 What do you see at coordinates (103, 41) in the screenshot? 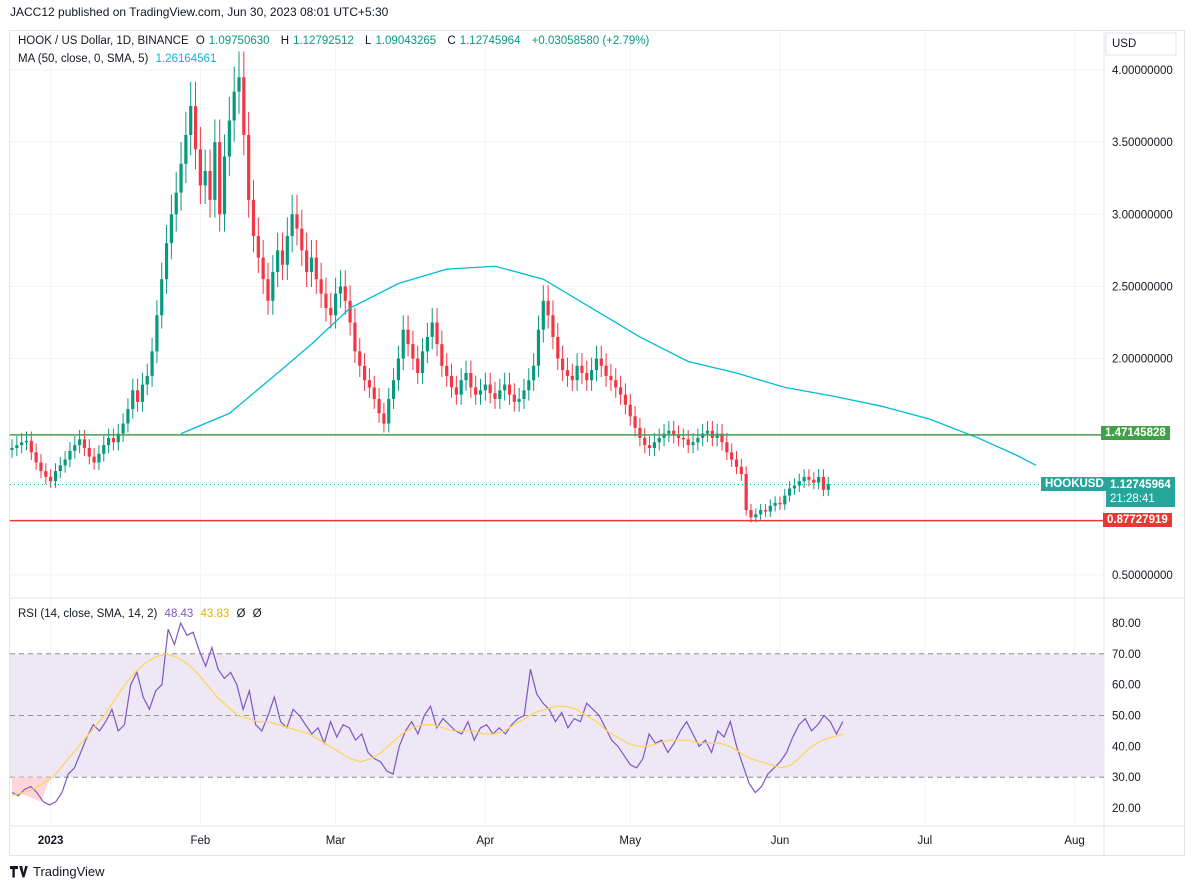
I see `symbol-title: HOOK / US Dollar, 1D, BINANCE` at bounding box center [103, 41].